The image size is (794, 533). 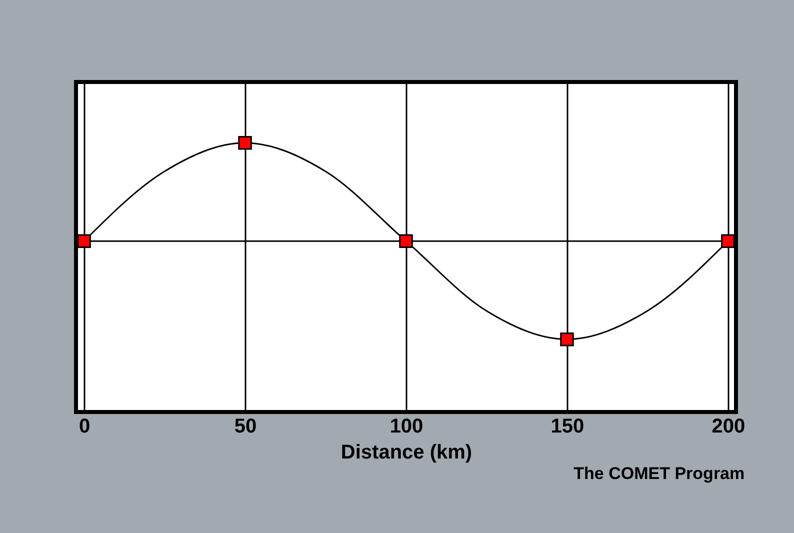 I want to click on x-tick-label: 150, so click(x=567, y=427).